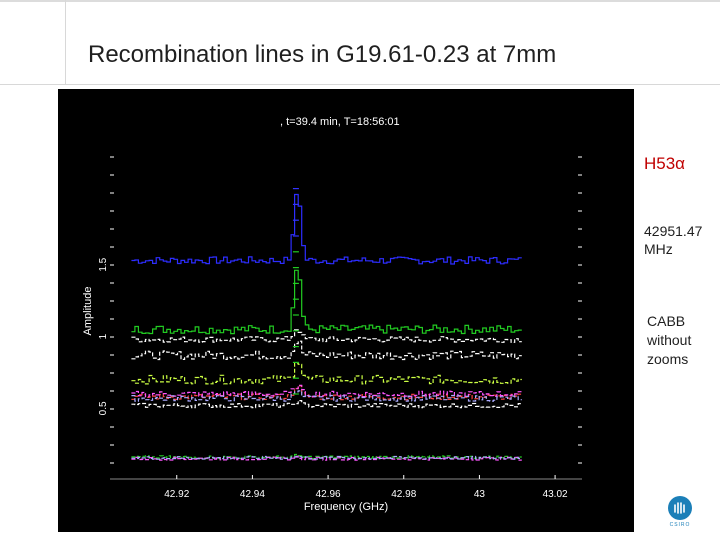 Image resolution: width=720 pixels, height=540 pixels. Describe the element at coordinates (88, 311) in the screenshot. I see `y-axis-label: Amplitude` at that location.